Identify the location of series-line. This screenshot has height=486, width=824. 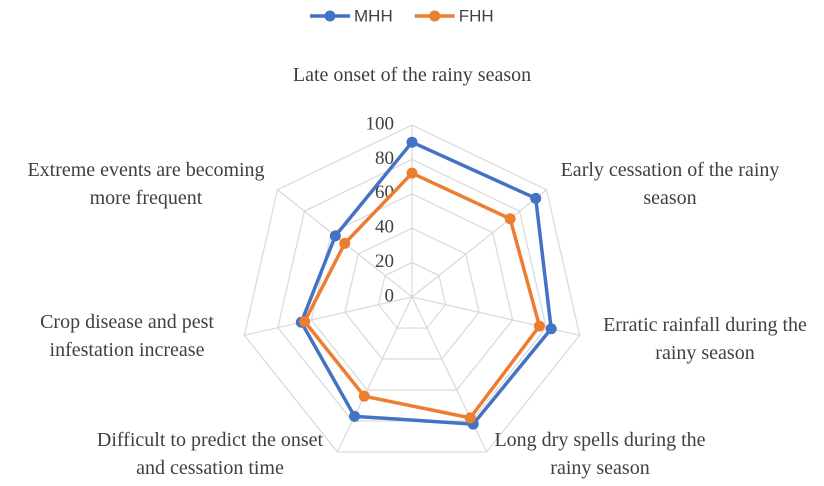
(422, 295).